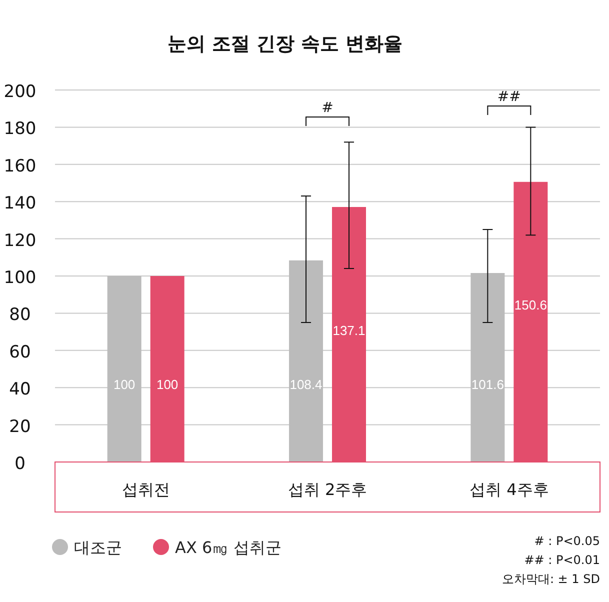 The width and height of the screenshot is (609, 602). What do you see at coordinates (530, 305) in the screenshot?
I see `data-label: 150.6` at bounding box center [530, 305].